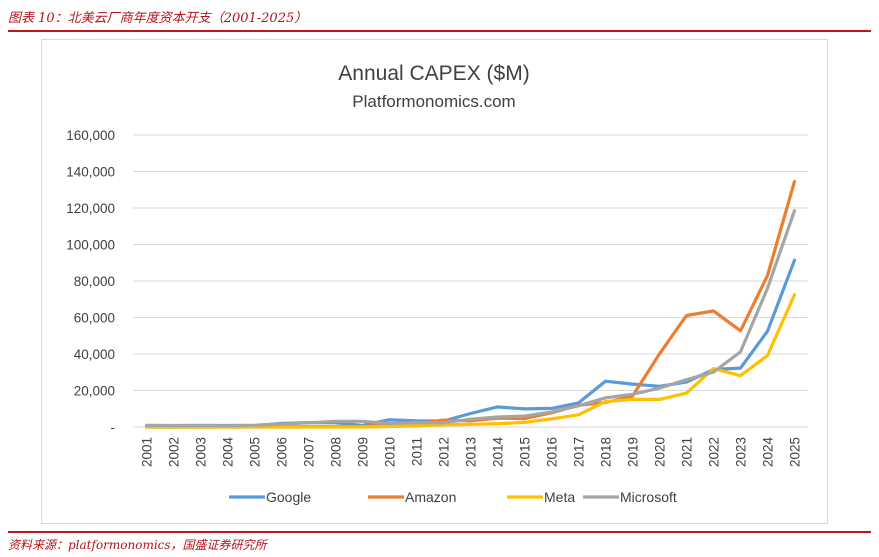  What do you see at coordinates (579, 452) in the screenshot?
I see `x-tick-label: 2017` at bounding box center [579, 452].